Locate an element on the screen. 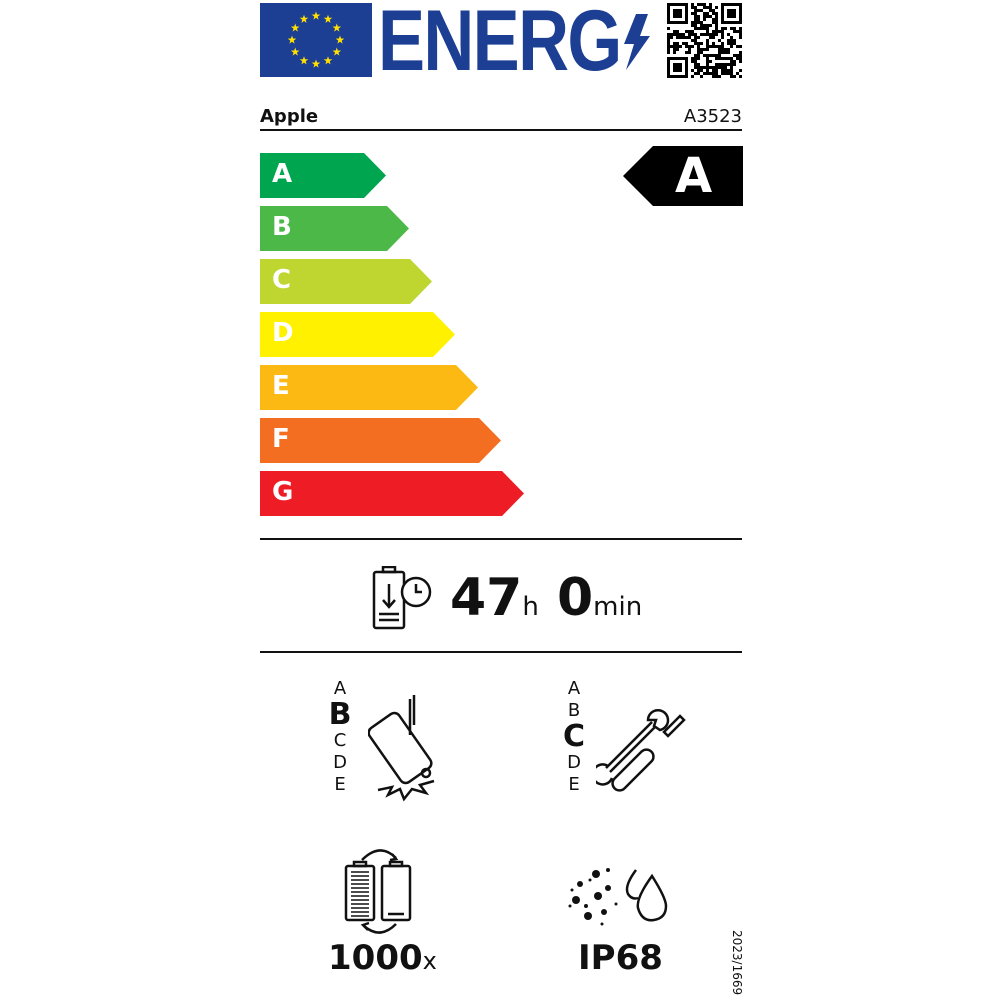  cycles-number: 1000 is located at coordinates (375, 958).